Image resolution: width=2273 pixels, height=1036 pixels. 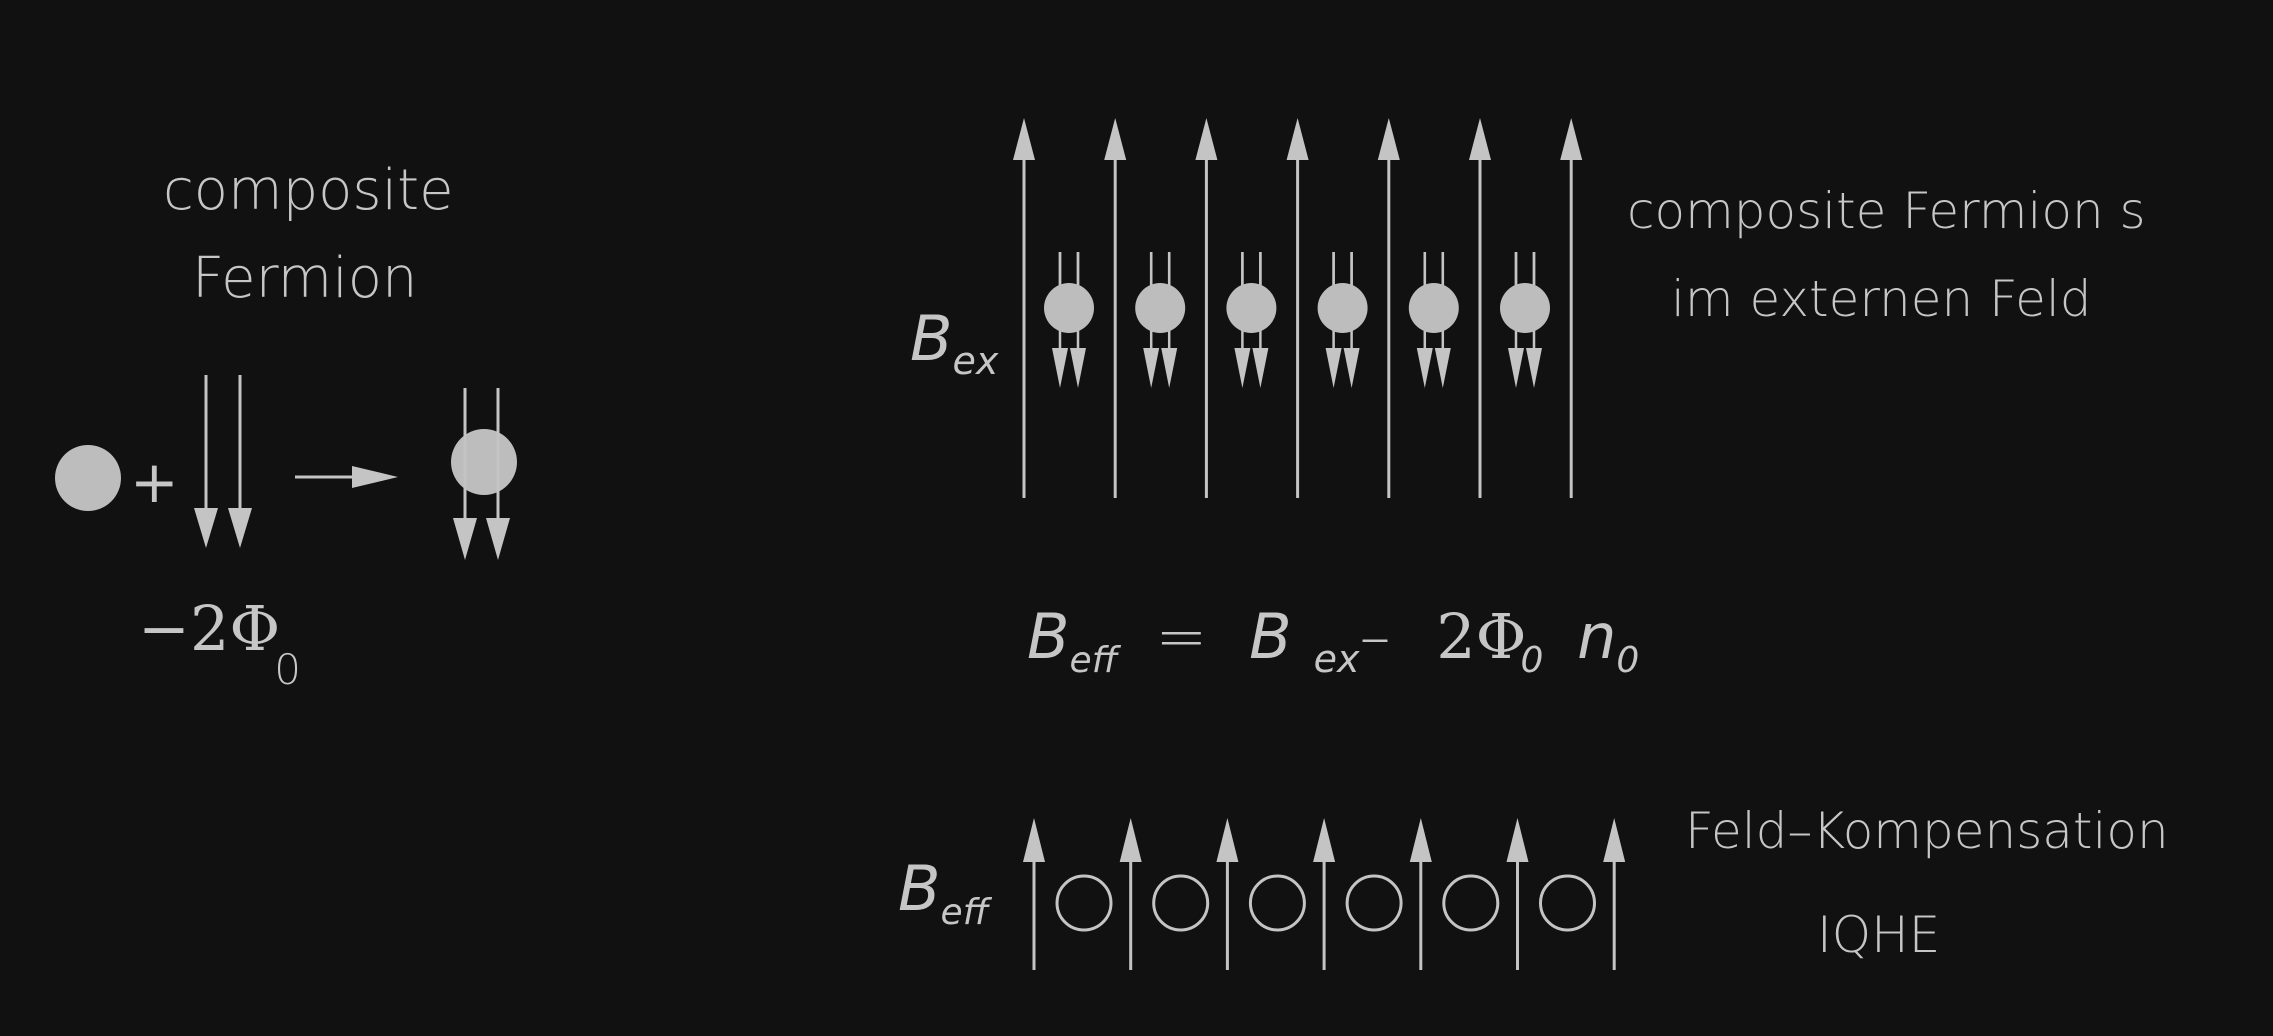 I want to click on left-title-line2: Fermion, so click(x=305, y=278).